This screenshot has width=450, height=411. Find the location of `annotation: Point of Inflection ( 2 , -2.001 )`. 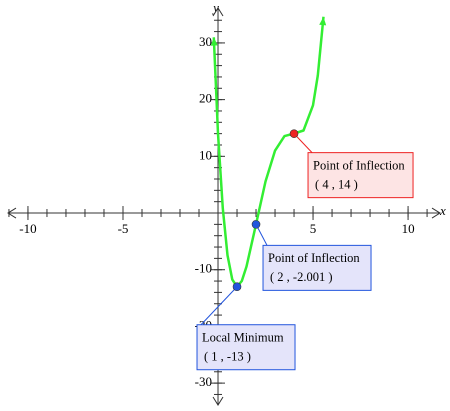

annotation: Point of Inflection ( 2 , -2.001 ) is located at coordinates (311, 255).